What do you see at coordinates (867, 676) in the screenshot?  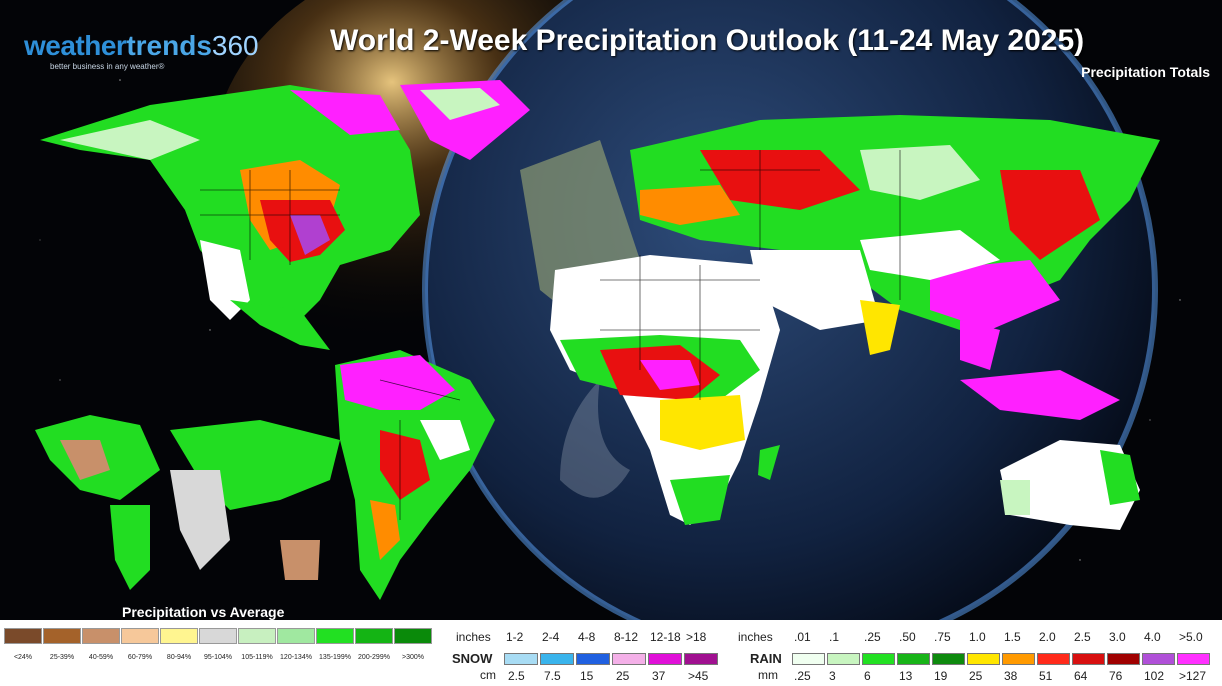 I see `rain-mm-tick: 6` at bounding box center [867, 676].